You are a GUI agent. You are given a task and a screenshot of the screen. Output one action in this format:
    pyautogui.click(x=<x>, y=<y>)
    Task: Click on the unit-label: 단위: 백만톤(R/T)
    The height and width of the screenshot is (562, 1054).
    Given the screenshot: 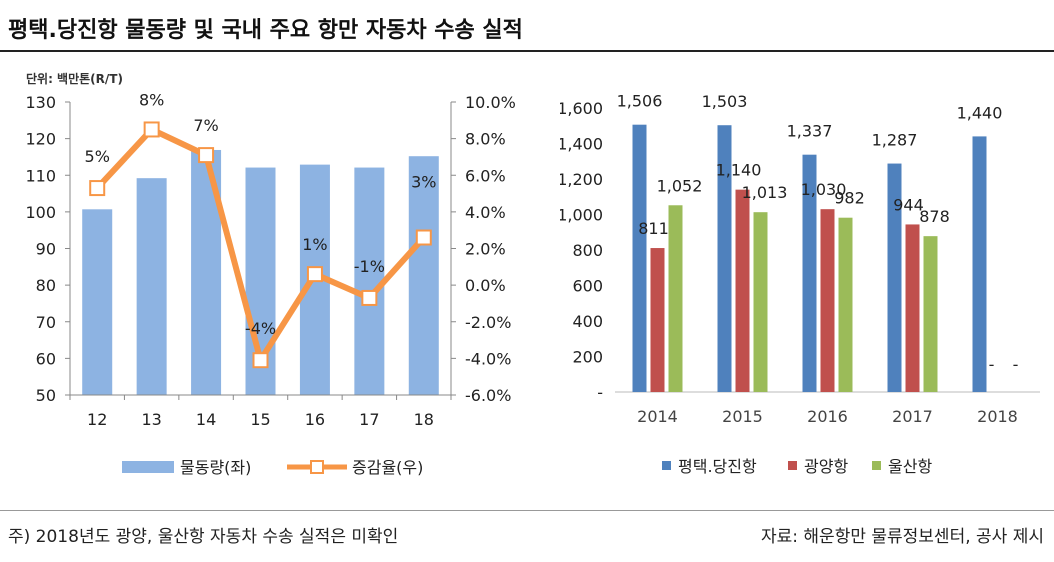 What is the action you would take?
    pyautogui.click(x=74, y=79)
    